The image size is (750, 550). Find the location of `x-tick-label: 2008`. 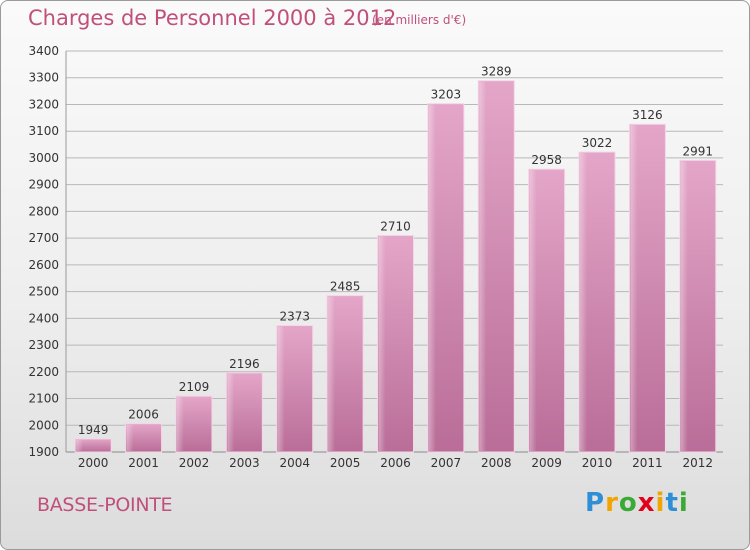

x-tick-label: 2008 is located at coordinates (496, 463).